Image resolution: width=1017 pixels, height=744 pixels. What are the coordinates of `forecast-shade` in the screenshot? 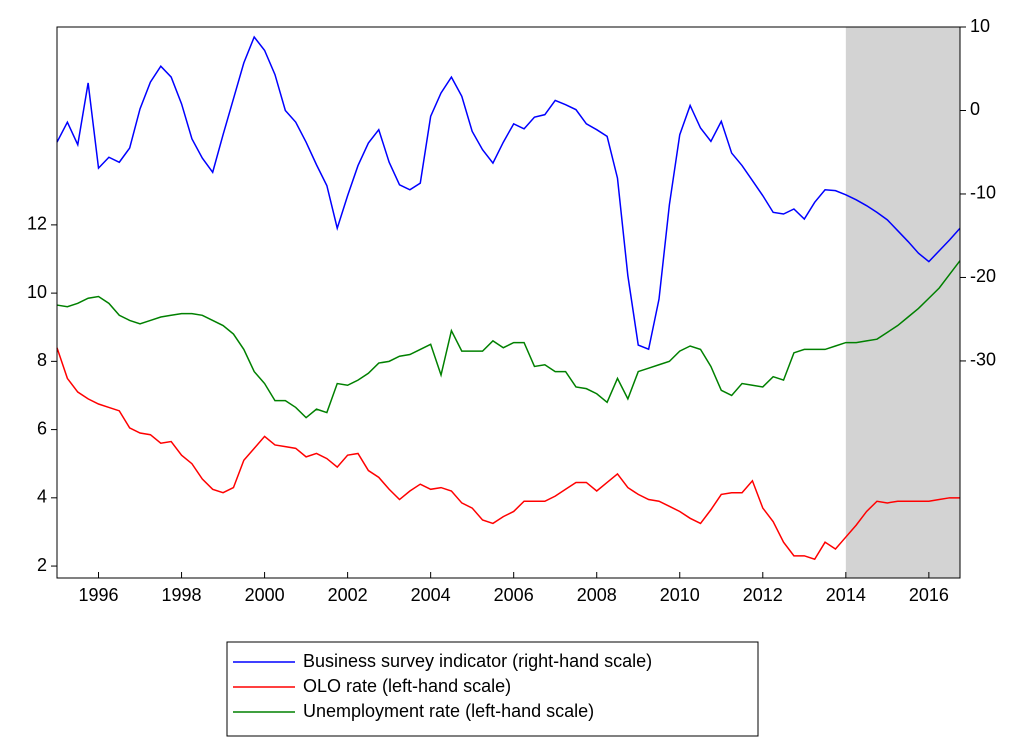 It's located at (902, 302).